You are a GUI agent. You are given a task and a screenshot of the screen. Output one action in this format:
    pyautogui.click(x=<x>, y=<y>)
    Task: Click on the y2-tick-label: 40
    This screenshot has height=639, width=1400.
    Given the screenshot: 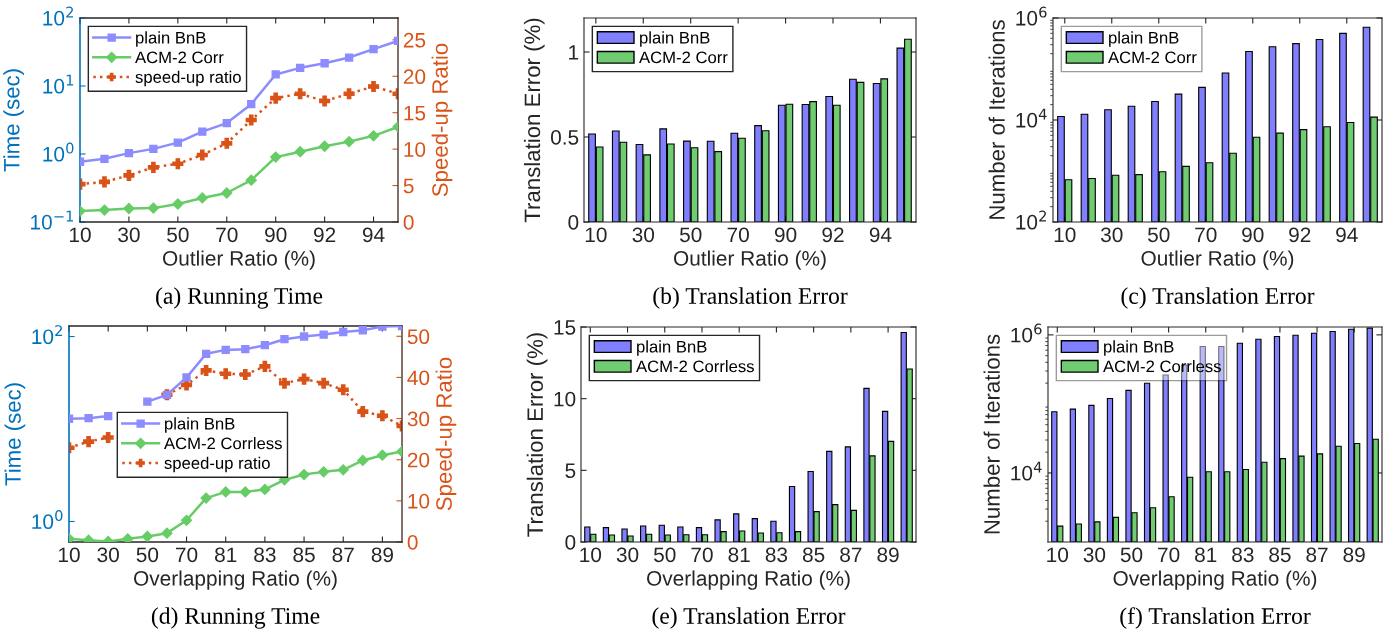 What is the action you would take?
    pyautogui.click(x=418, y=378)
    